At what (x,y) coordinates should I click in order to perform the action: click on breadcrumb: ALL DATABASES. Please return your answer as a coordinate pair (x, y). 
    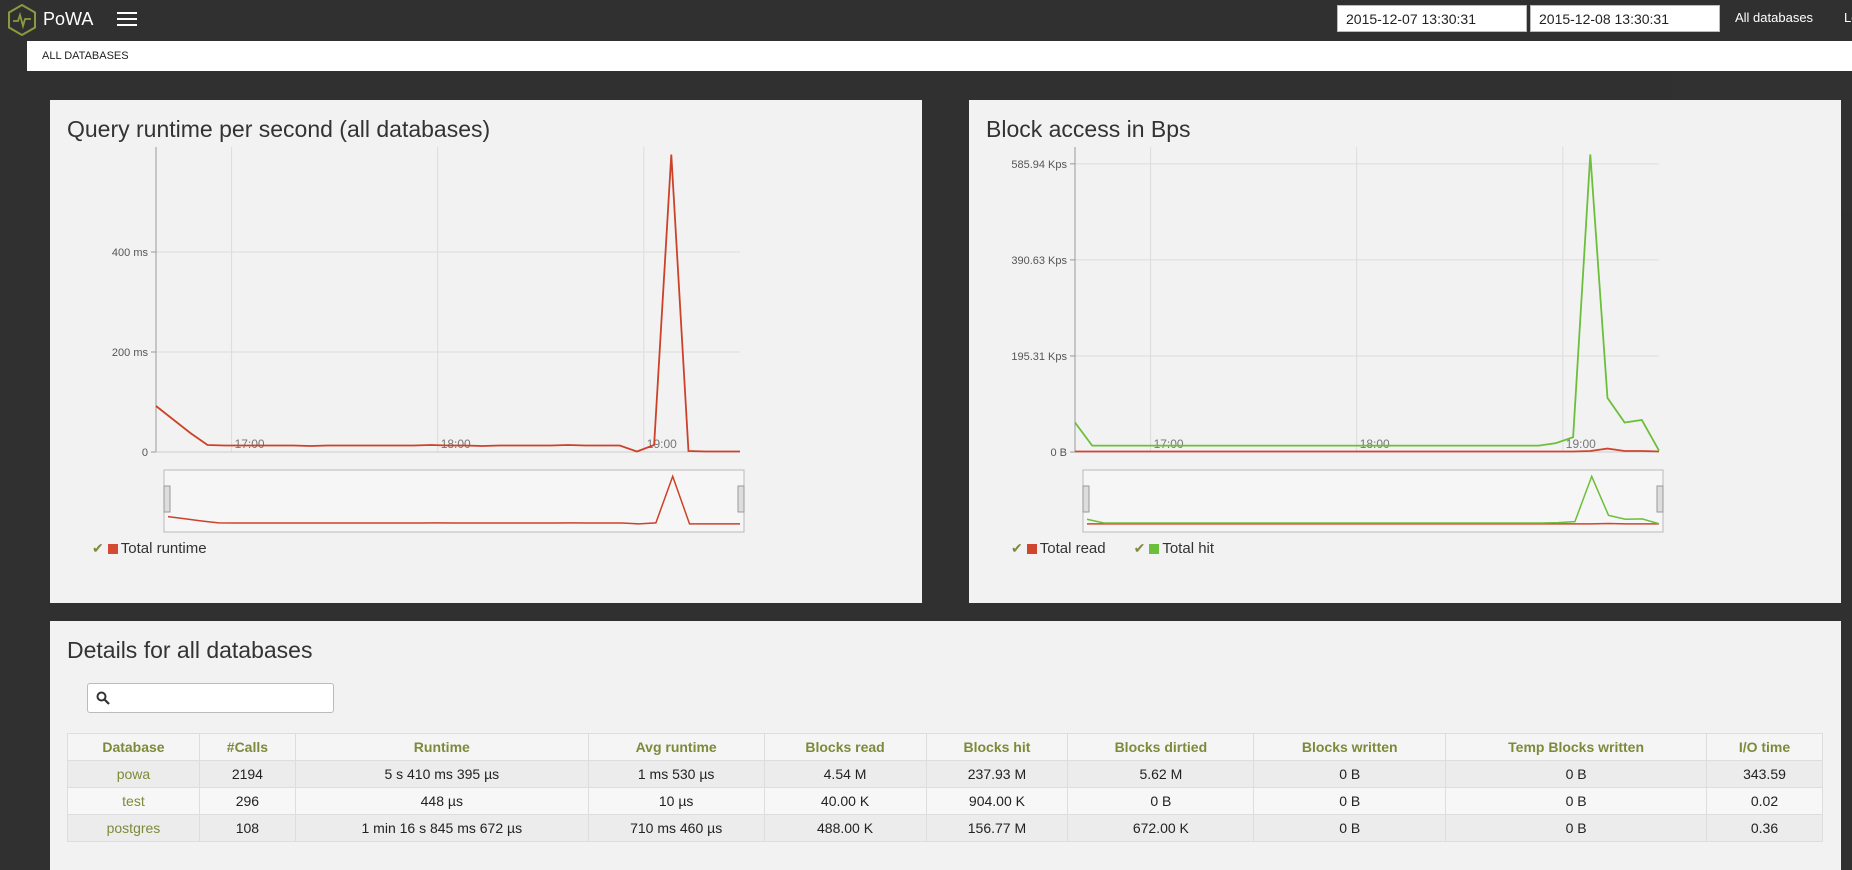
    Looking at the image, I should click on (939, 56).